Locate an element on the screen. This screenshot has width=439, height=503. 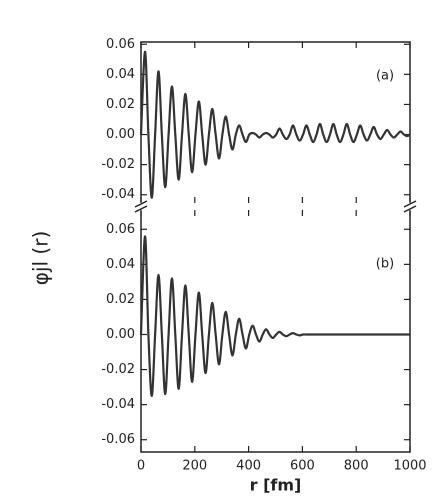
y-axis-label: φjl (r) is located at coordinates (41, 258).